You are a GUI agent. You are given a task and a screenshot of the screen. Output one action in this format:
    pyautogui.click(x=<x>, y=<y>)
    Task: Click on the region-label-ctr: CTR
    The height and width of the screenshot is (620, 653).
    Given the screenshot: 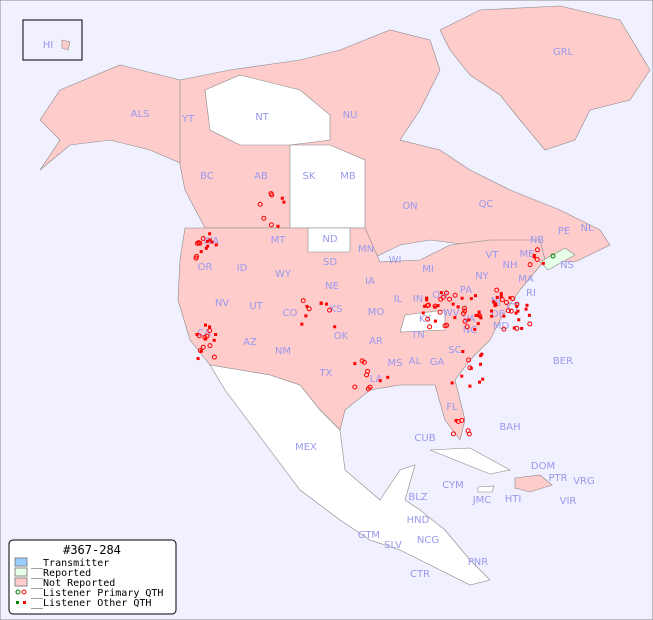 What is the action you would take?
    pyautogui.click(x=420, y=574)
    